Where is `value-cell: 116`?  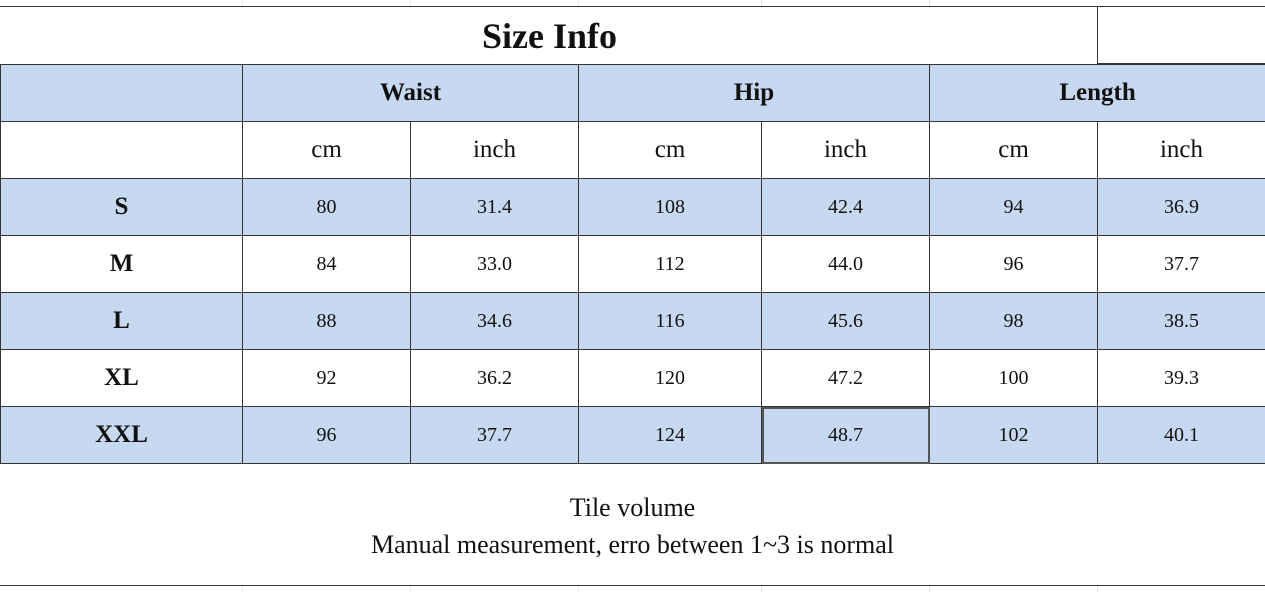 value-cell: 116 is located at coordinates (670, 321).